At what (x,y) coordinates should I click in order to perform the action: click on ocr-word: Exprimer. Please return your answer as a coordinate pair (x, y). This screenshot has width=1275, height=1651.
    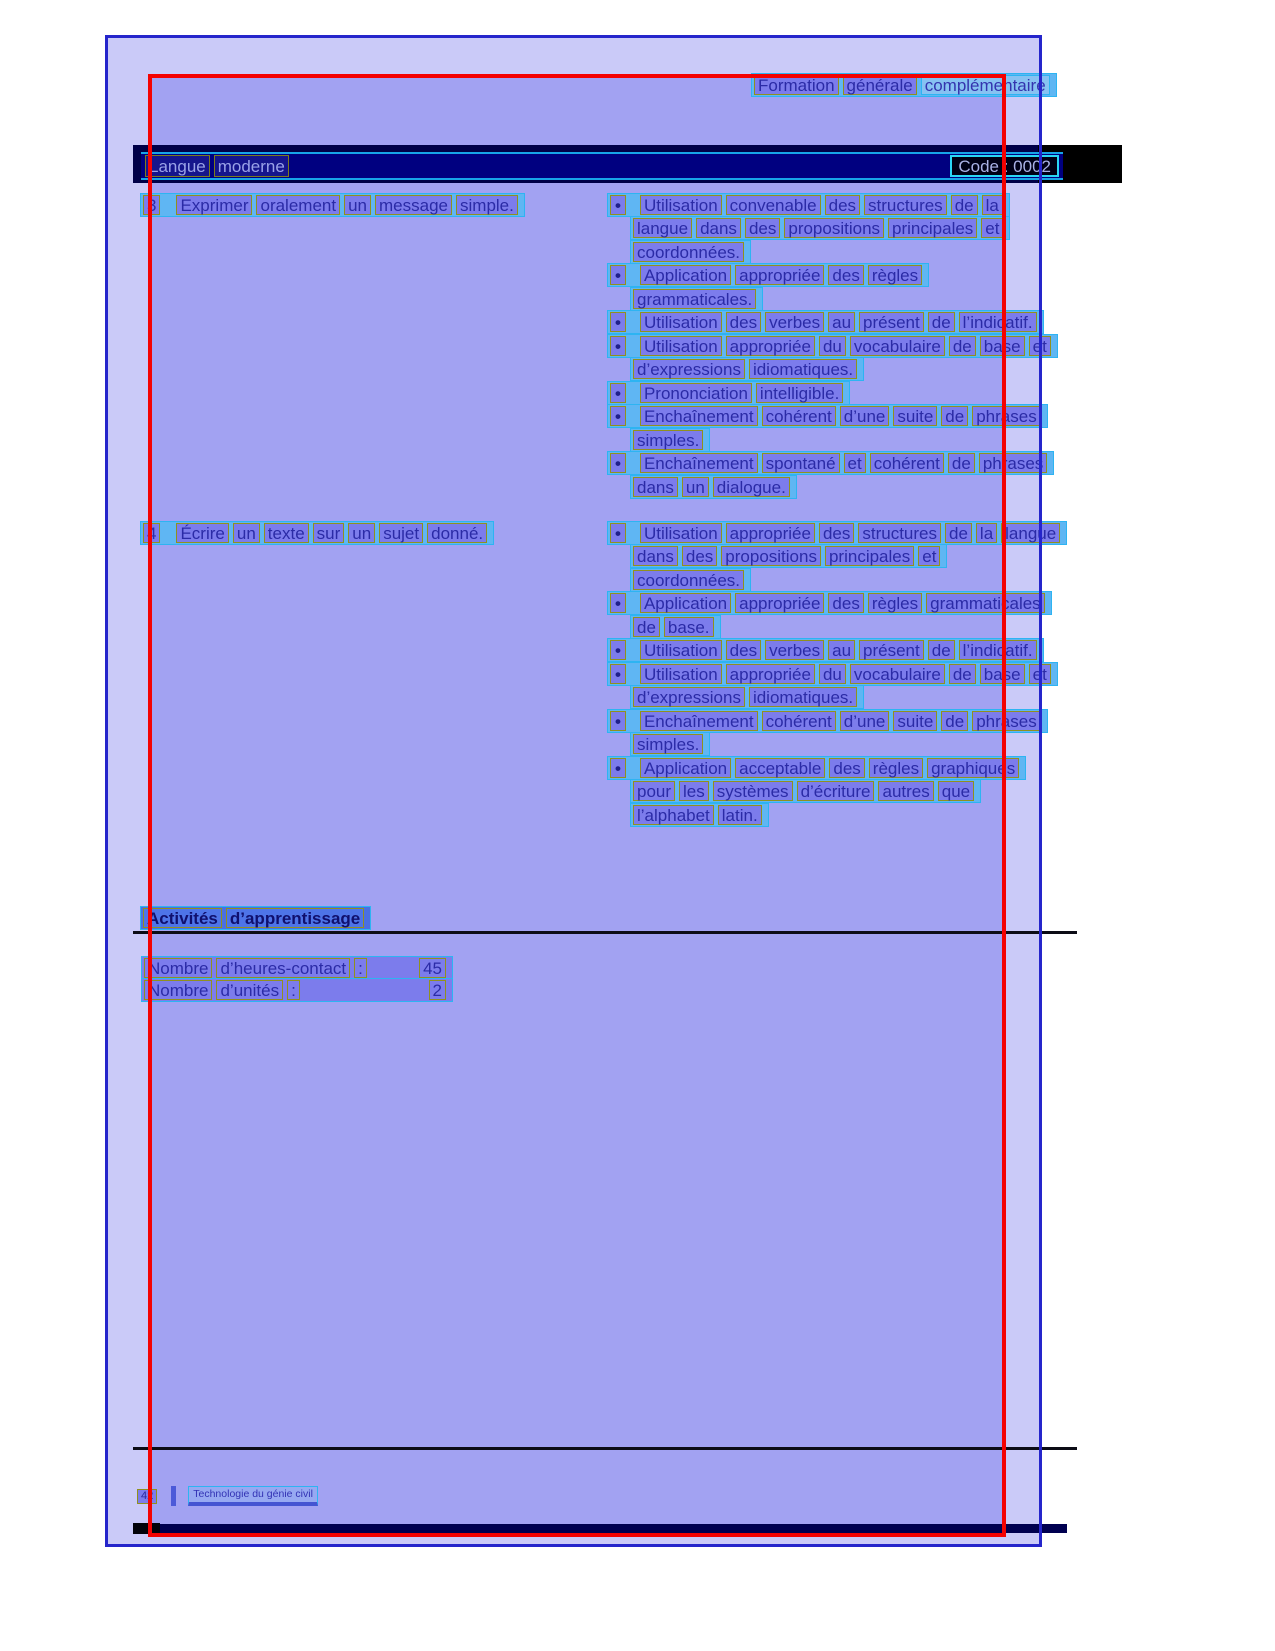
    Looking at the image, I should click on (214, 205).